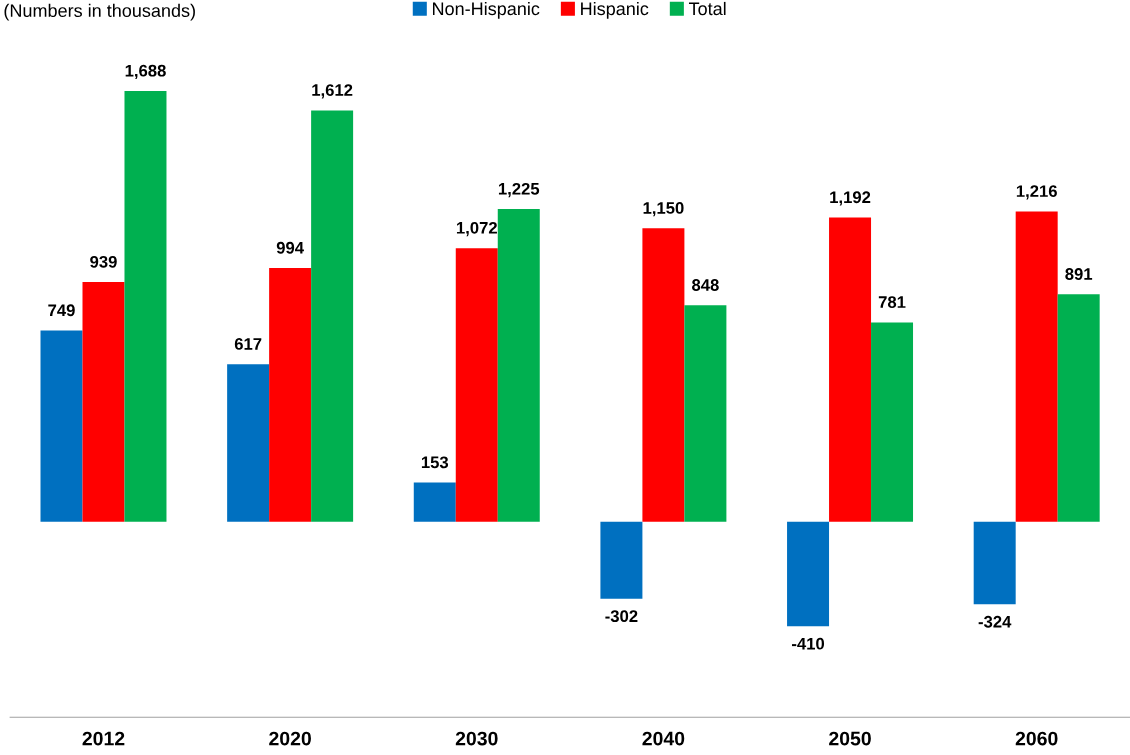  What do you see at coordinates (850, 738) in the screenshot?
I see `x-tick-label: 2050` at bounding box center [850, 738].